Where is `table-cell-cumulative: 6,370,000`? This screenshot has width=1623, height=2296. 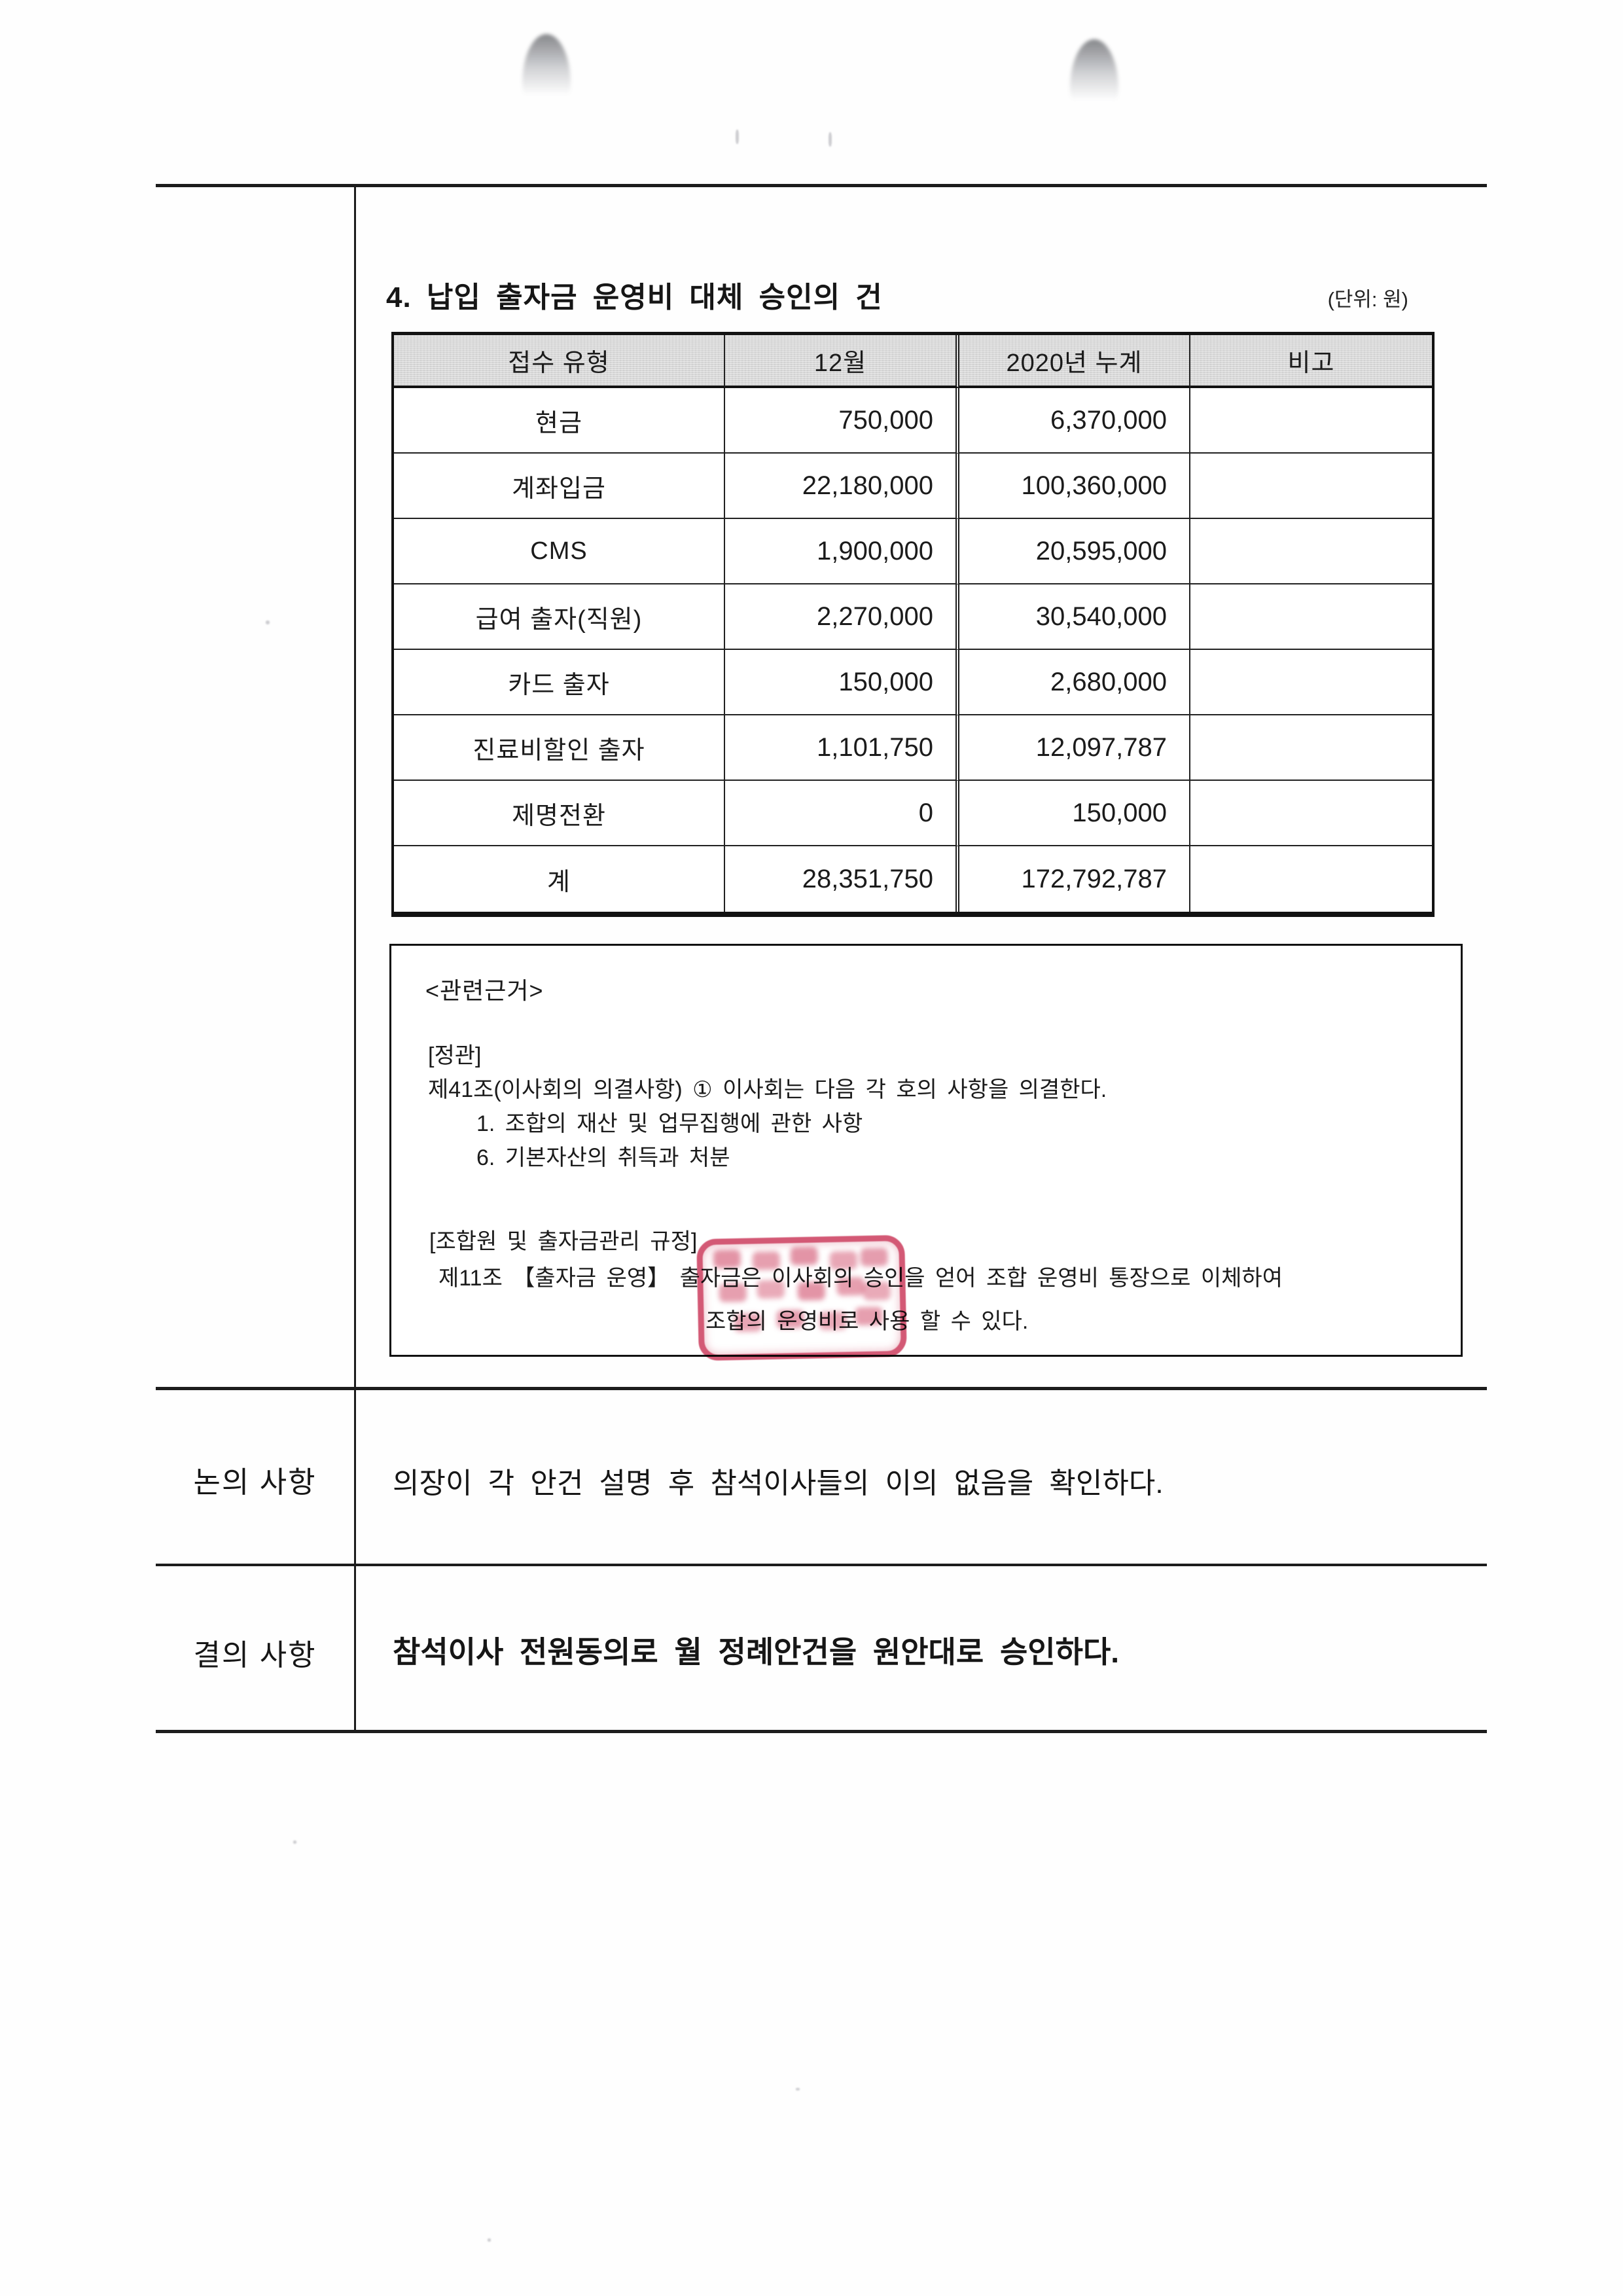 table-cell-cumulative: 6,370,000 is located at coordinates (1074, 421).